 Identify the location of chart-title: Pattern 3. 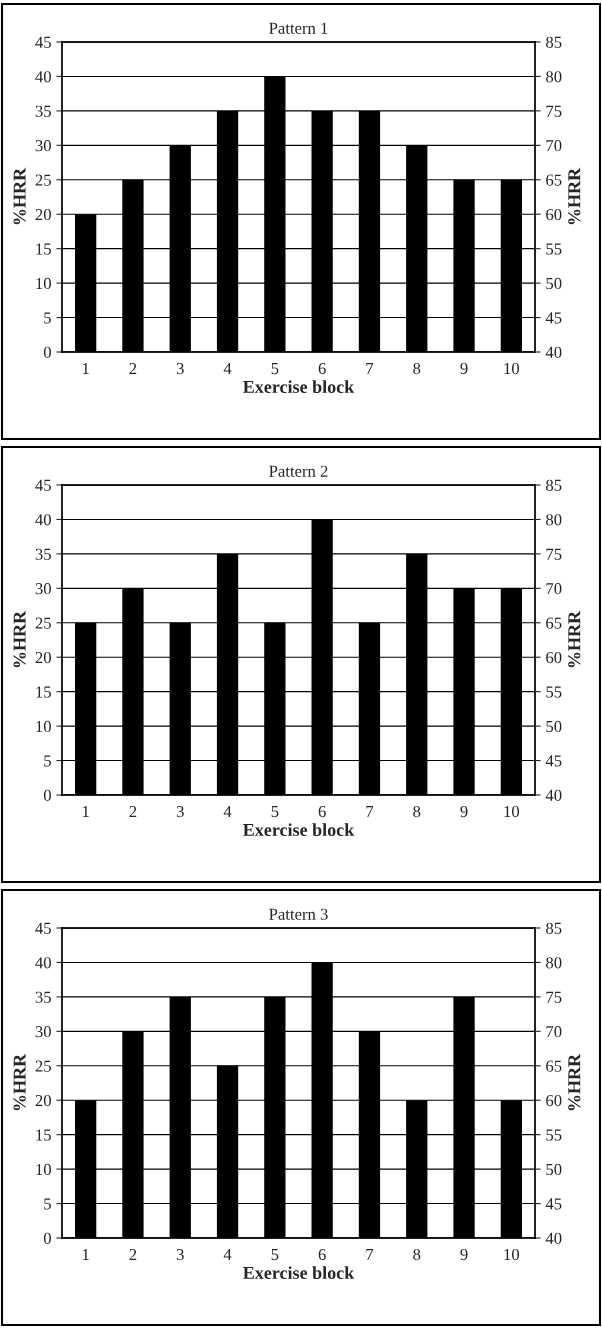
(298, 914).